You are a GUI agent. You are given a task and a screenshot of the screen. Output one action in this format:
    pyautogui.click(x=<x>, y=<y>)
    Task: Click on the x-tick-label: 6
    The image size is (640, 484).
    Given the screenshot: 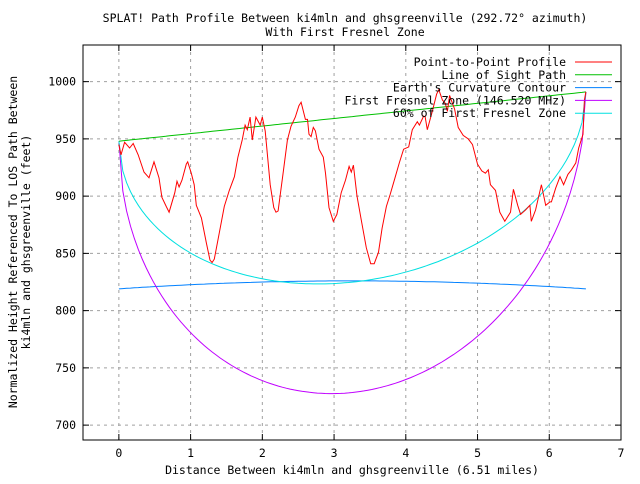 What is the action you would take?
    pyautogui.click(x=549, y=453)
    